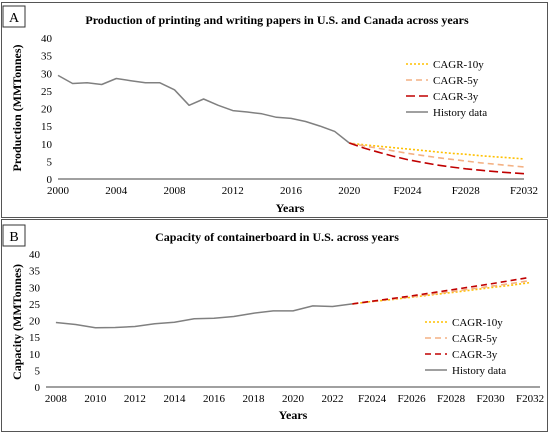 The height and width of the screenshot is (434, 550). I want to click on chart-b-xtick-label: 2022, so click(333, 399).